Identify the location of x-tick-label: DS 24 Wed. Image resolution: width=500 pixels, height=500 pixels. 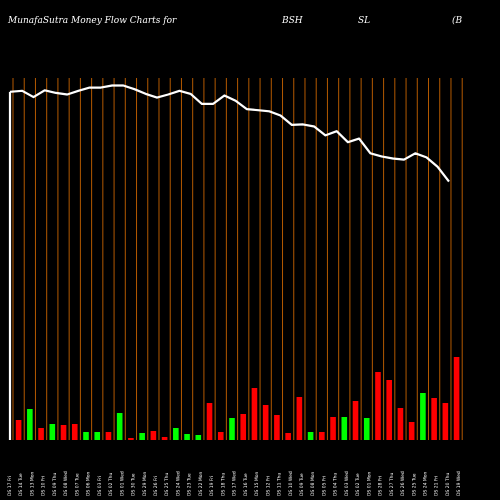
(178, 483).